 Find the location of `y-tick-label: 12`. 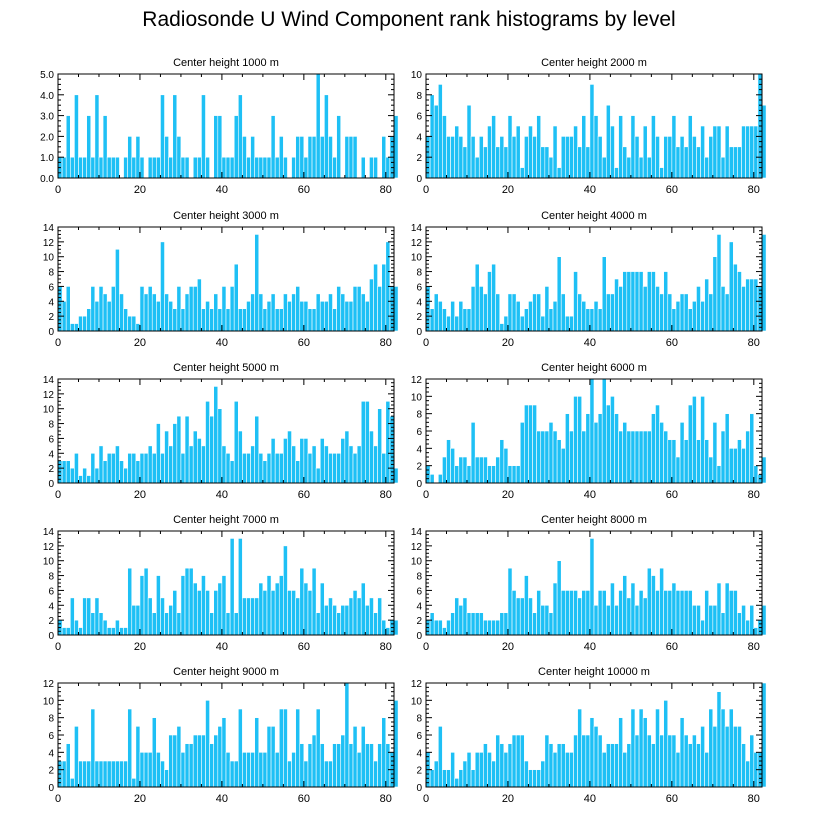

y-tick-label: 12 is located at coordinates (417, 684).